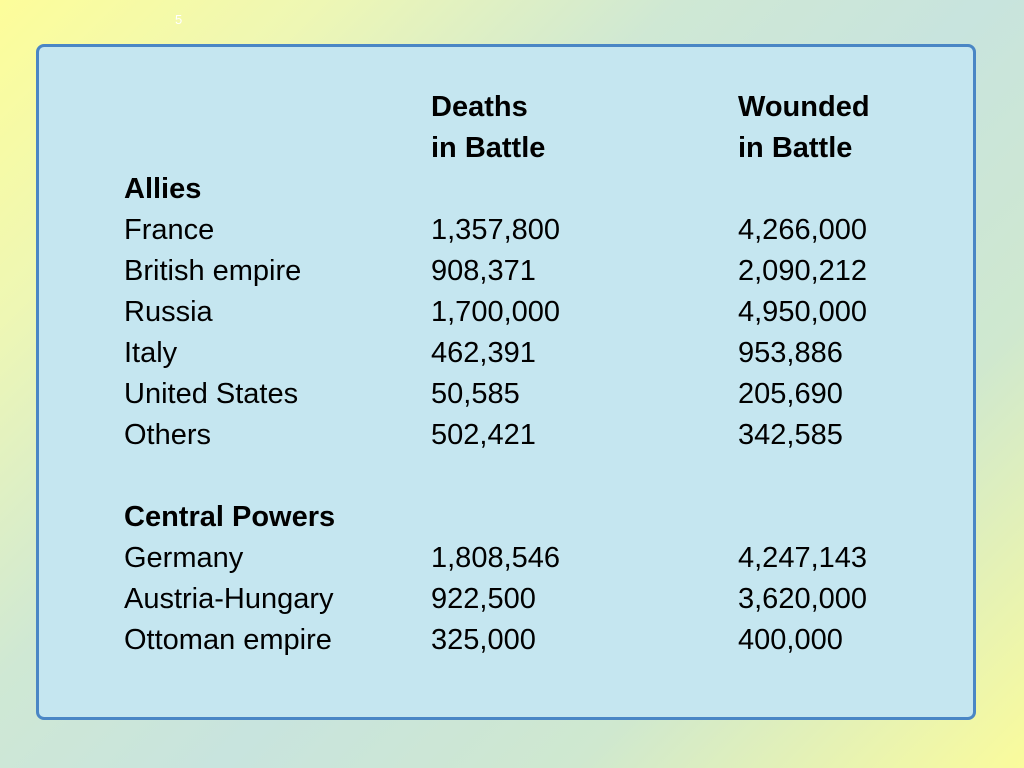 The height and width of the screenshot is (768, 1024). Describe the element at coordinates (496, 558) in the screenshot. I see `deaths-value: 1,808,546` at that location.